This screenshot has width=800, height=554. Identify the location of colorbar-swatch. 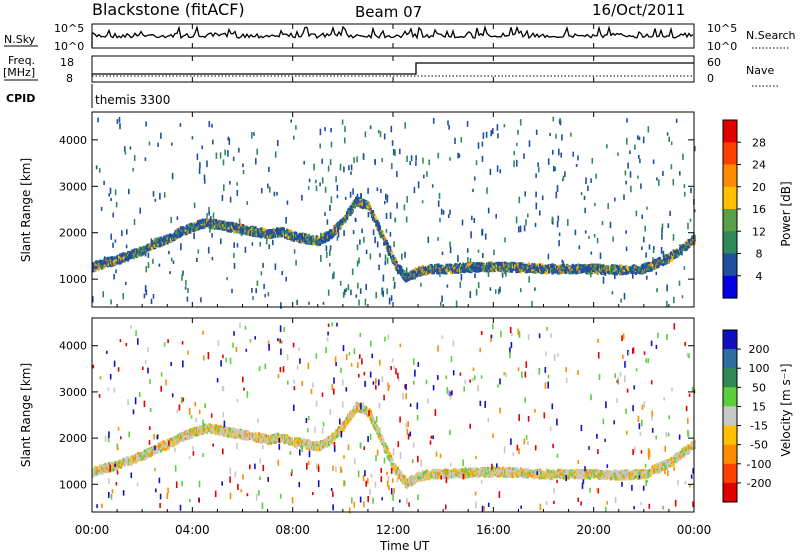
(730, 243).